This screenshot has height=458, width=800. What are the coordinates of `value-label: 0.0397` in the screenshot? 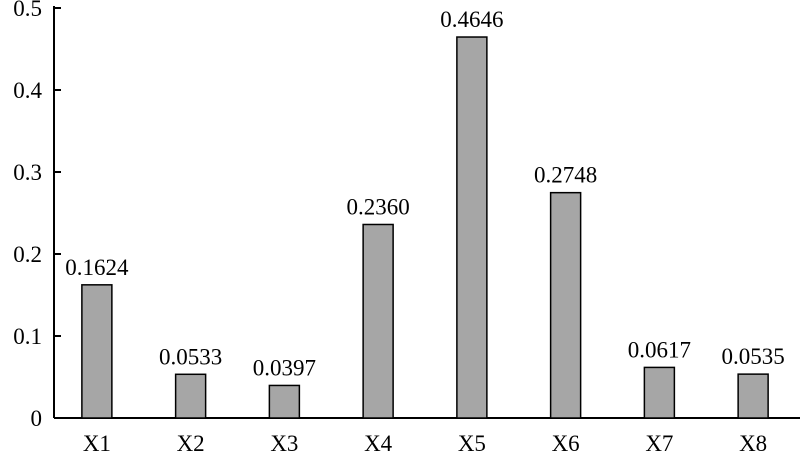 It's located at (284, 367).